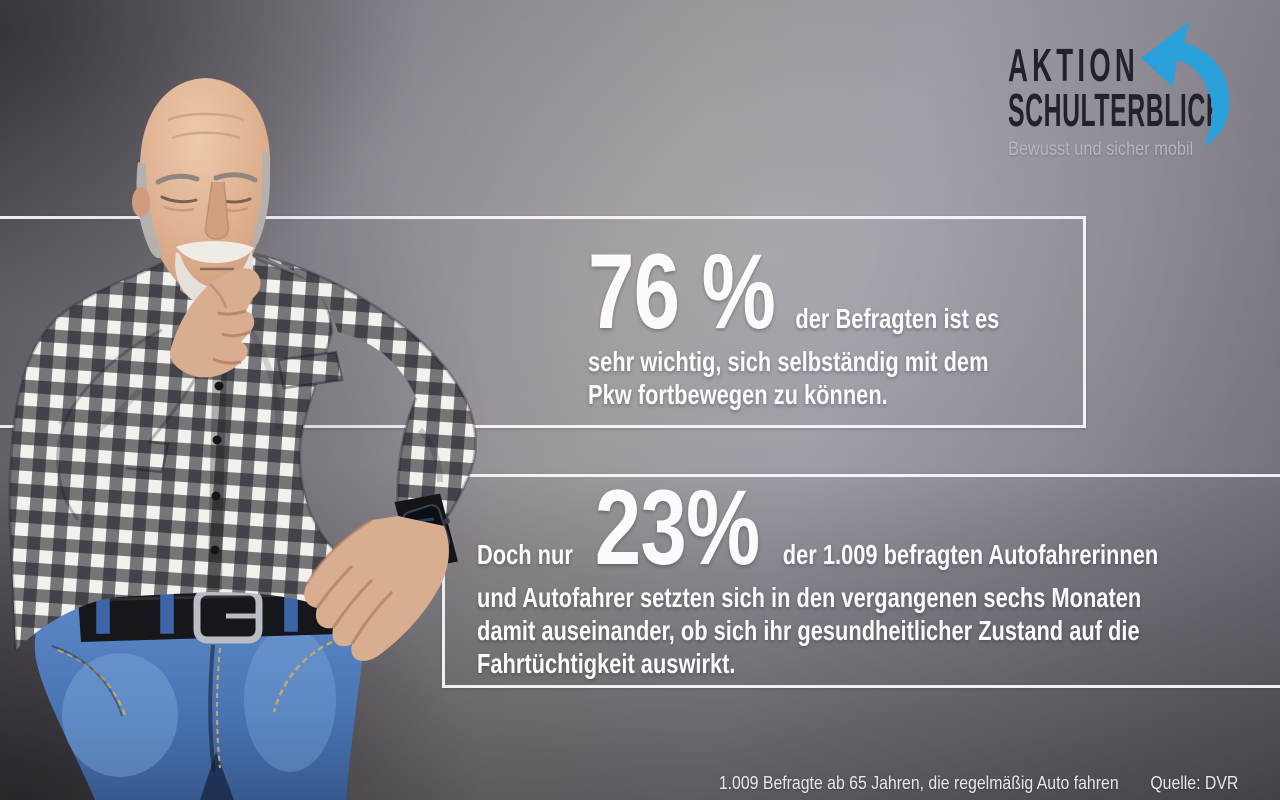  Describe the element at coordinates (606, 663) in the screenshot. I see `stat-23-line4: Fahrtüchtigkeit auswirkt.` at that location.